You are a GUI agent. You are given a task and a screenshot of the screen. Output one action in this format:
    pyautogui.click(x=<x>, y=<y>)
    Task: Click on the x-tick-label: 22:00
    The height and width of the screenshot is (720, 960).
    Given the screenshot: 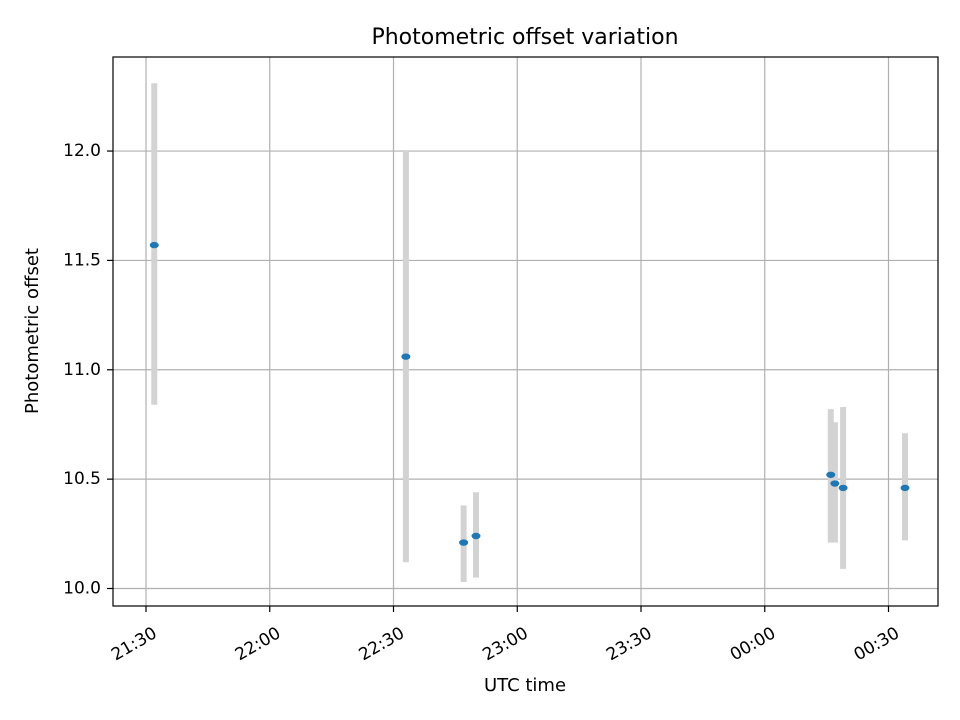 What is the action you would take?
    pyautogui.click(x=258, y=644)
    